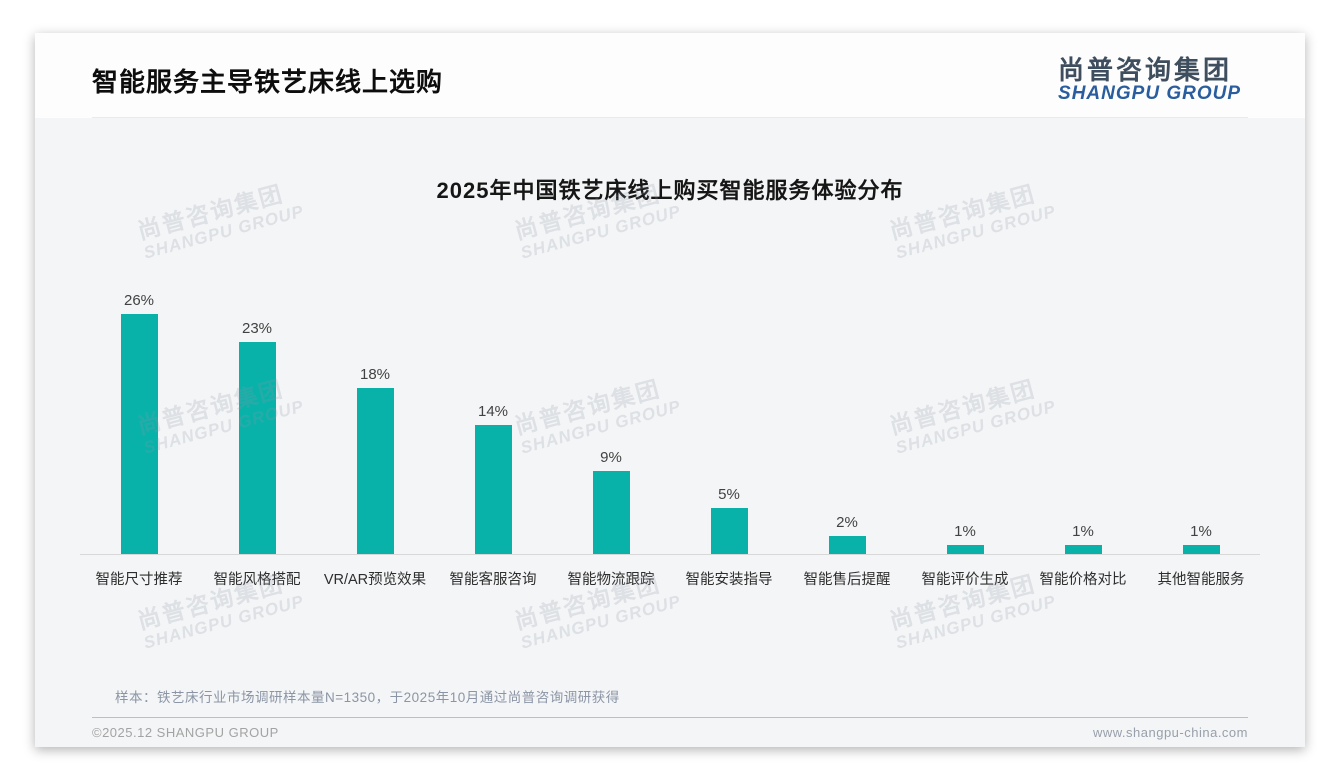  What do you see at coordinates (139, 580) in the screenshot?
I see `x-axis-label: 智能尺寸推荐` at bounding box center [139, 580].